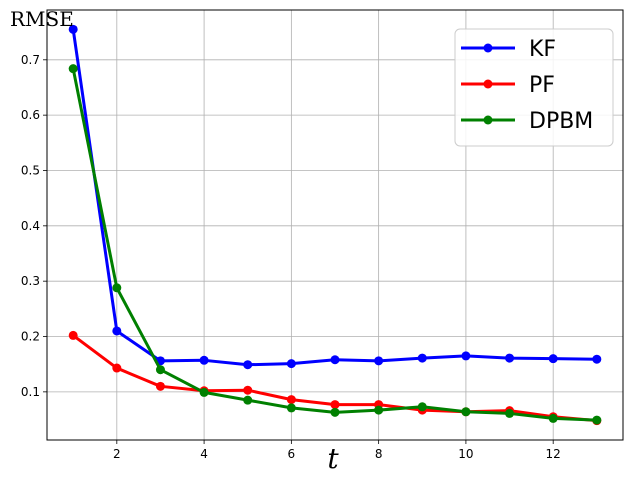 The width and height of the screenshot is (640, 480). I want to click on legend-label-kf: KF, so click(542, 49).